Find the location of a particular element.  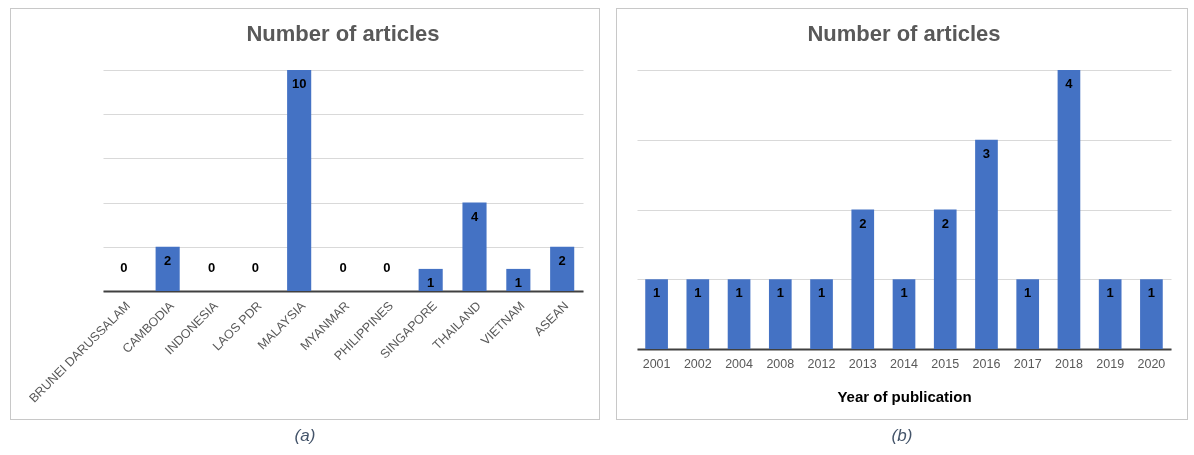

x-tick-label: 2016 is located at coordinates (986, 363).